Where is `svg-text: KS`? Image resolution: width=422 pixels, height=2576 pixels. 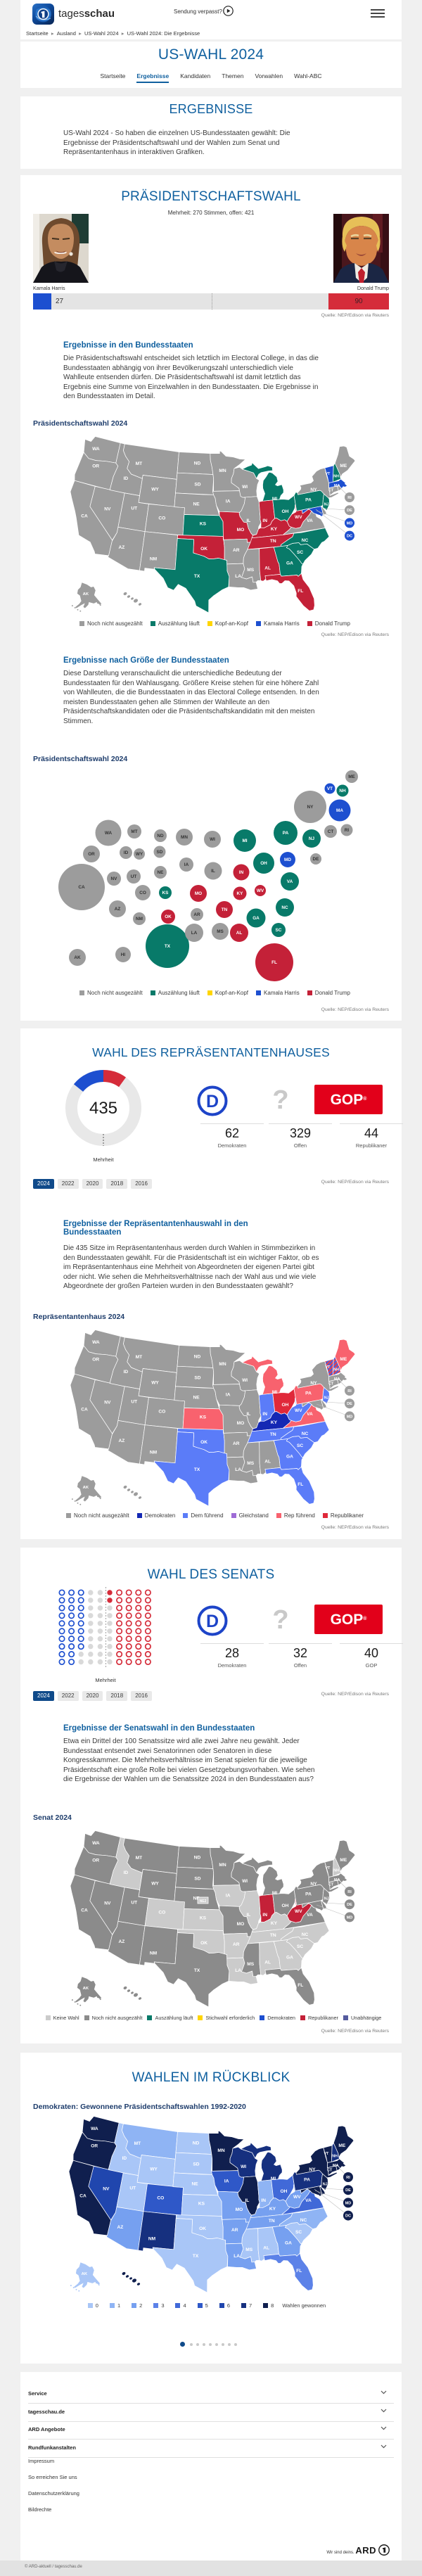
svg-text: KS is located at coordinates (203, 1918).